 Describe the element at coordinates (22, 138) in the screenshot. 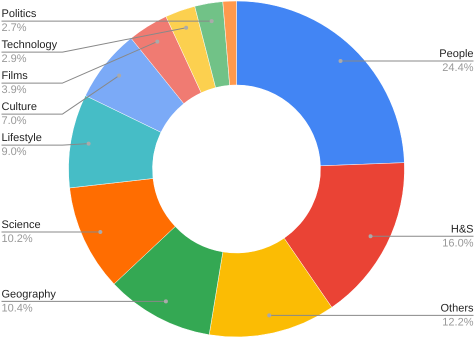

I see `slice-label: Lifestyle` at that location.